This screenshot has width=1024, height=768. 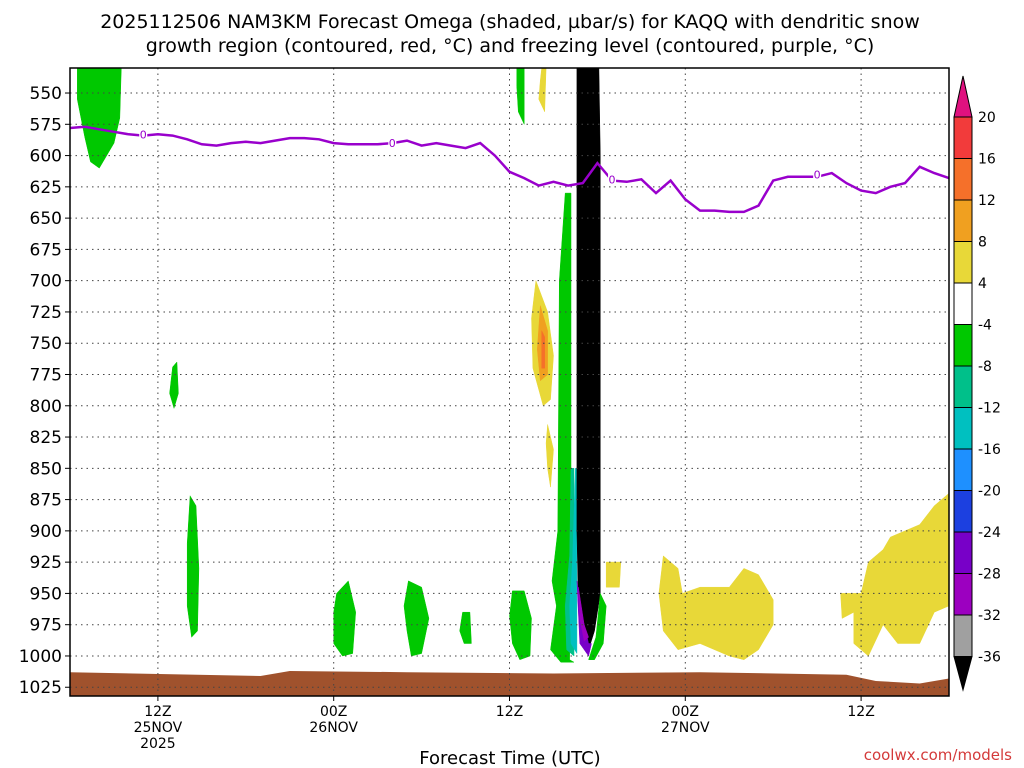 I want to click on x-axis-label: Forecast Time (UTC), so click(x=509, y=758).